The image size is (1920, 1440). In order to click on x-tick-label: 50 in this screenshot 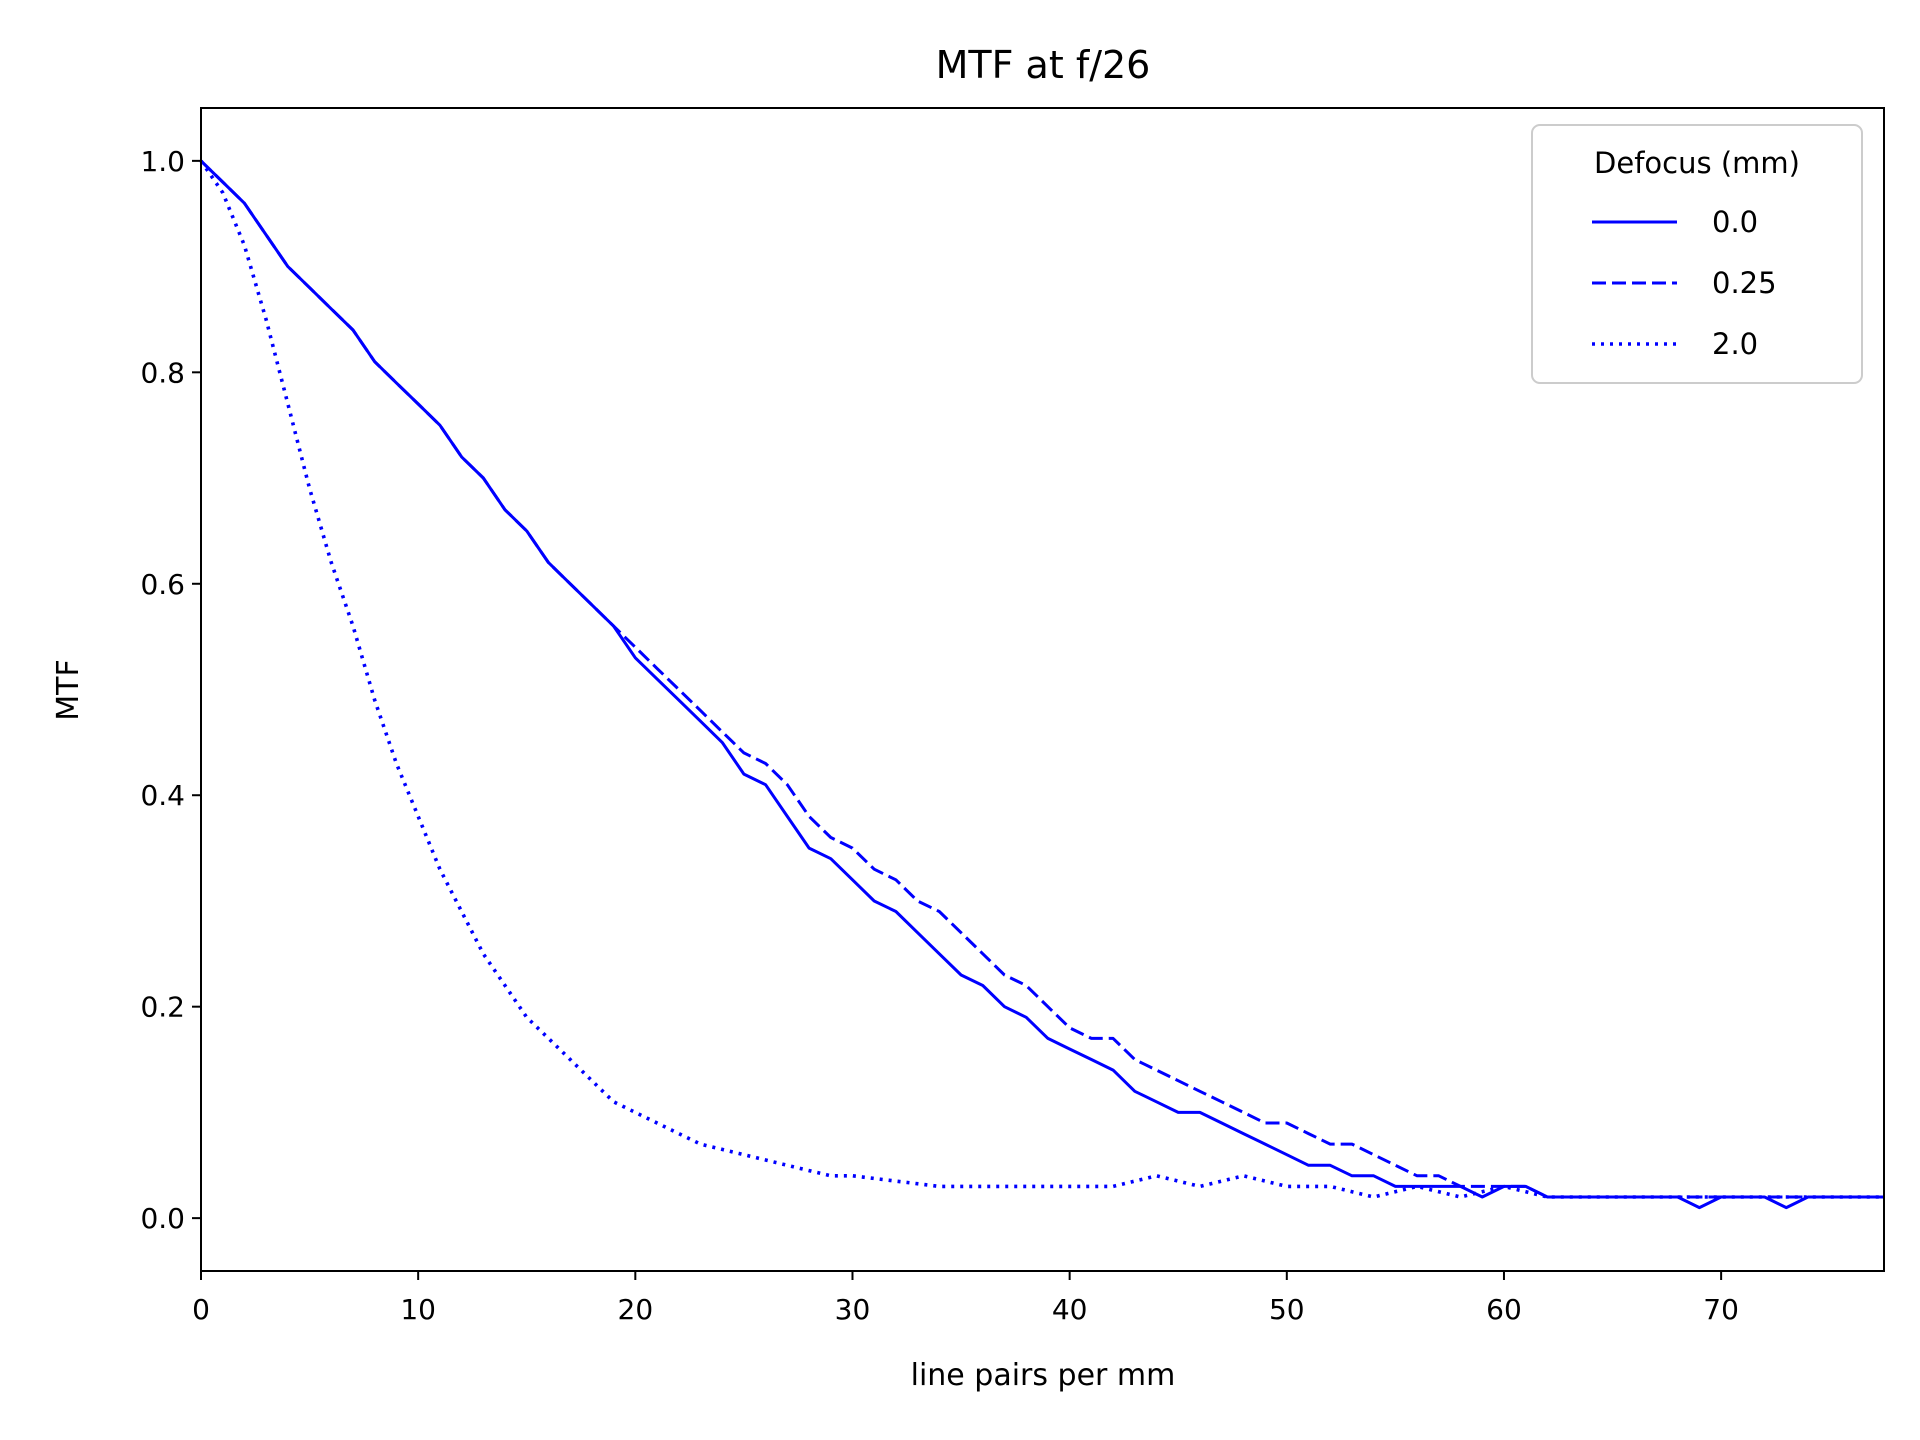, I will do `click(1287, 1309)`.